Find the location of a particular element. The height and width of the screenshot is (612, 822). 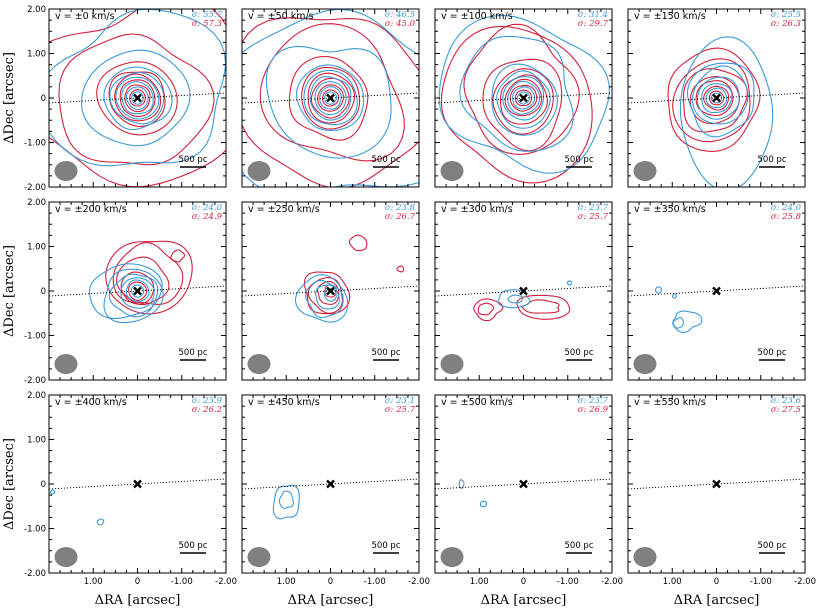

sigma-blue-label: σ: 46.5 is located at coordinates (400, 15).